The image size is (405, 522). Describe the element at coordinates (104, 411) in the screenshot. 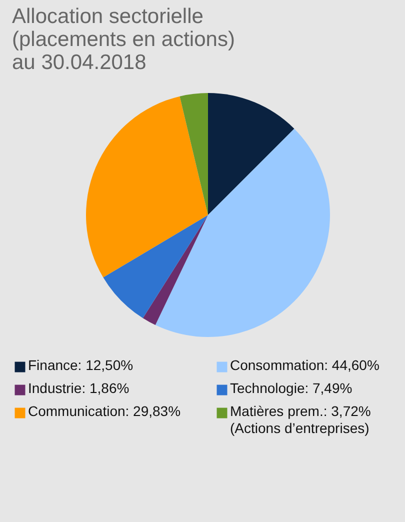

I see `legend-label: Communication: 29,83%` at that location.